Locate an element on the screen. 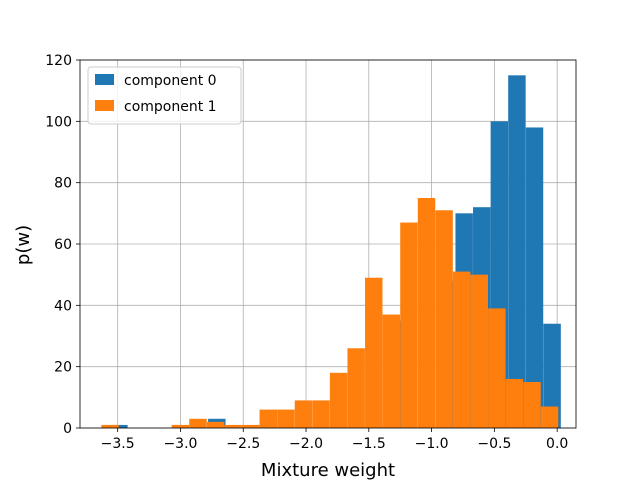  x-tick-label: −0.5 is located at coordinates (494, 444).